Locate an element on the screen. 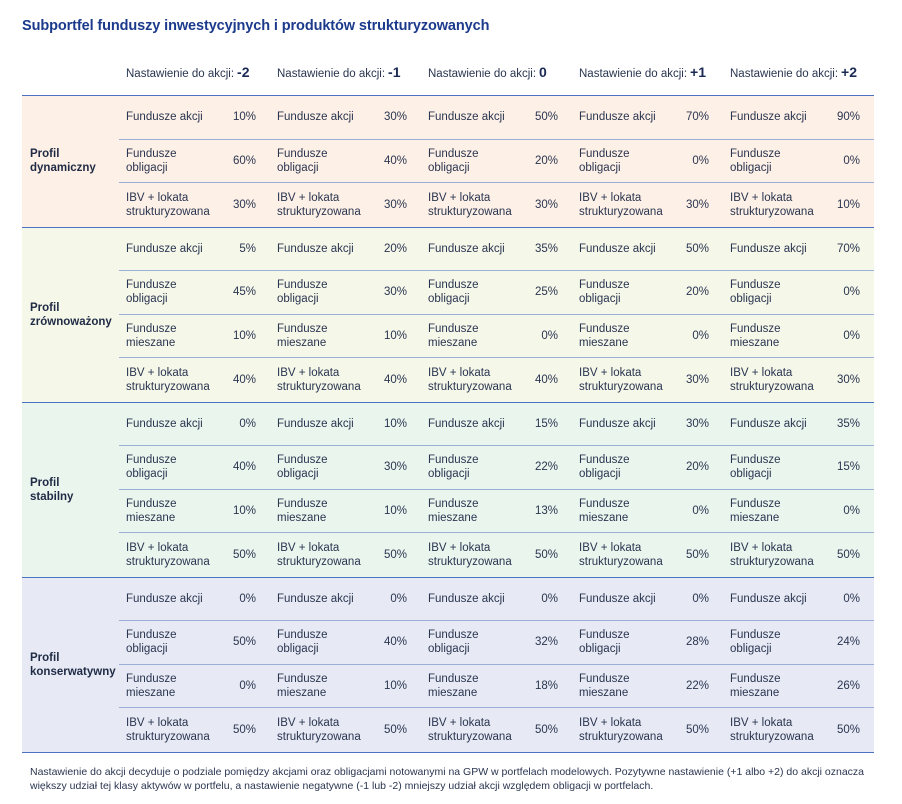  table-cell: Fundusze akcji 0% is located at coordinates (194, 424).